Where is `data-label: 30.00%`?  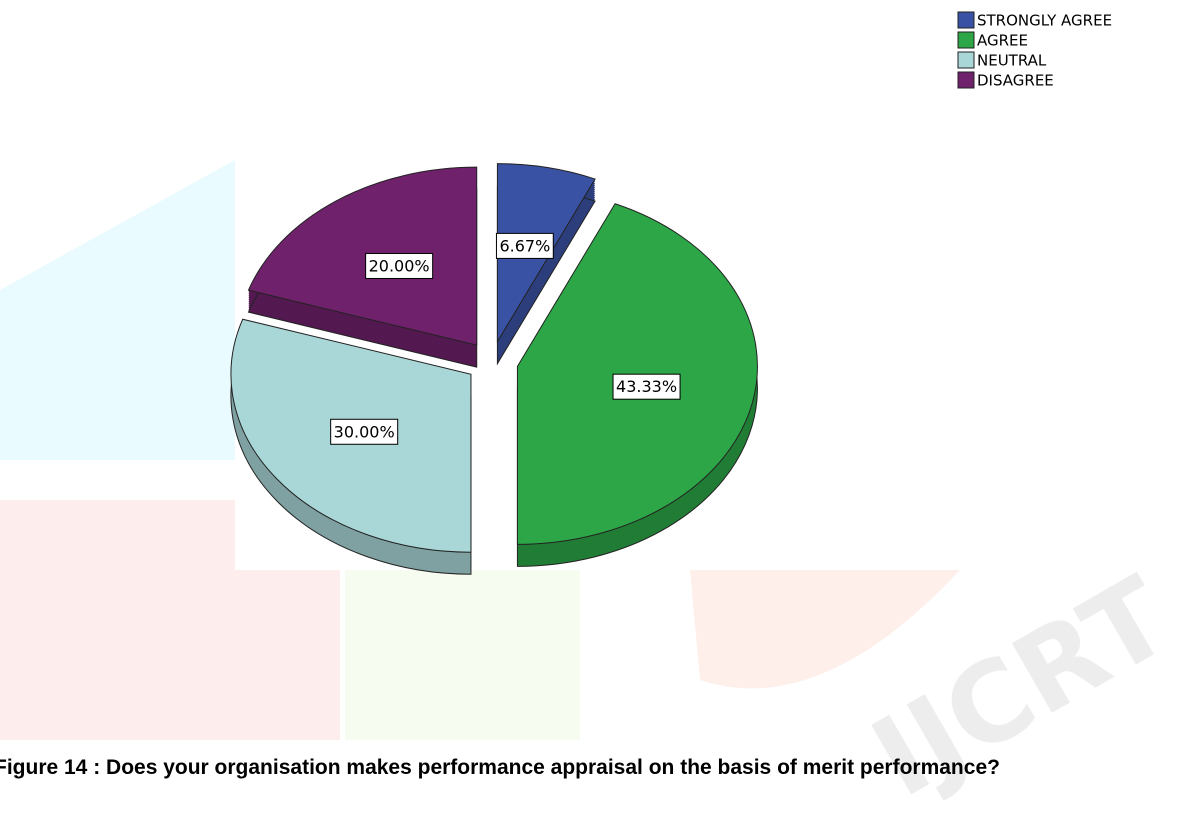
data-label: 30.00% is located at coordinates (364, 431).